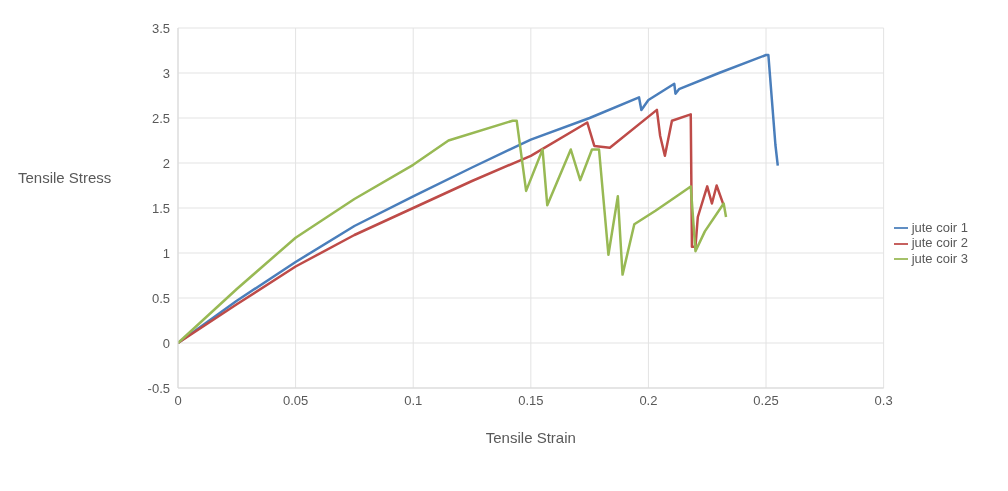 This screenshot has height=491, width=1008. Describe the element at coordinates (160, 28) in the screenshot. I see `y-tick-label: 3.5` at that location.